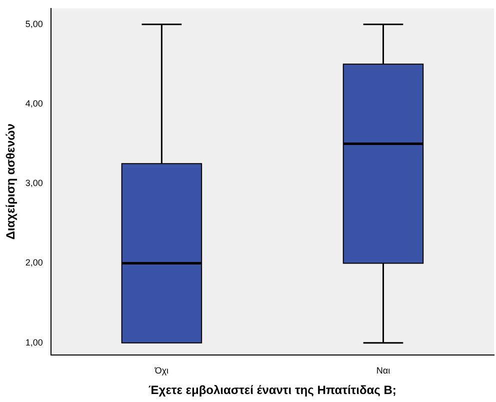 The height and width of the screenshot is (402, 496). Describe the element at coordinates (34, 183) in the screenshot. I see `y-tick-label: 3,00` at that location.